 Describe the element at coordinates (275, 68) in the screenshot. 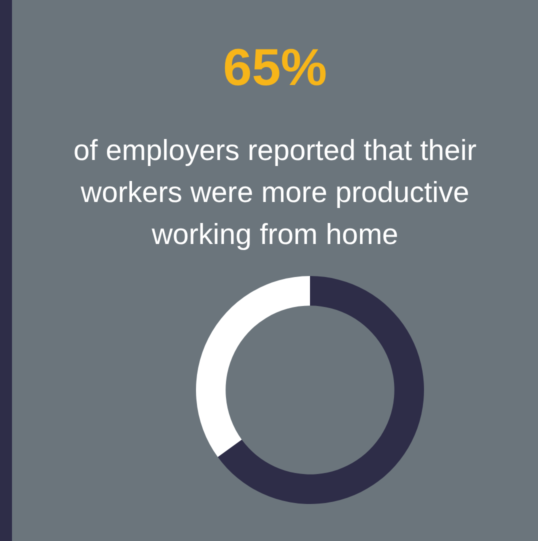

I see `chart-title: 65%` at that location.